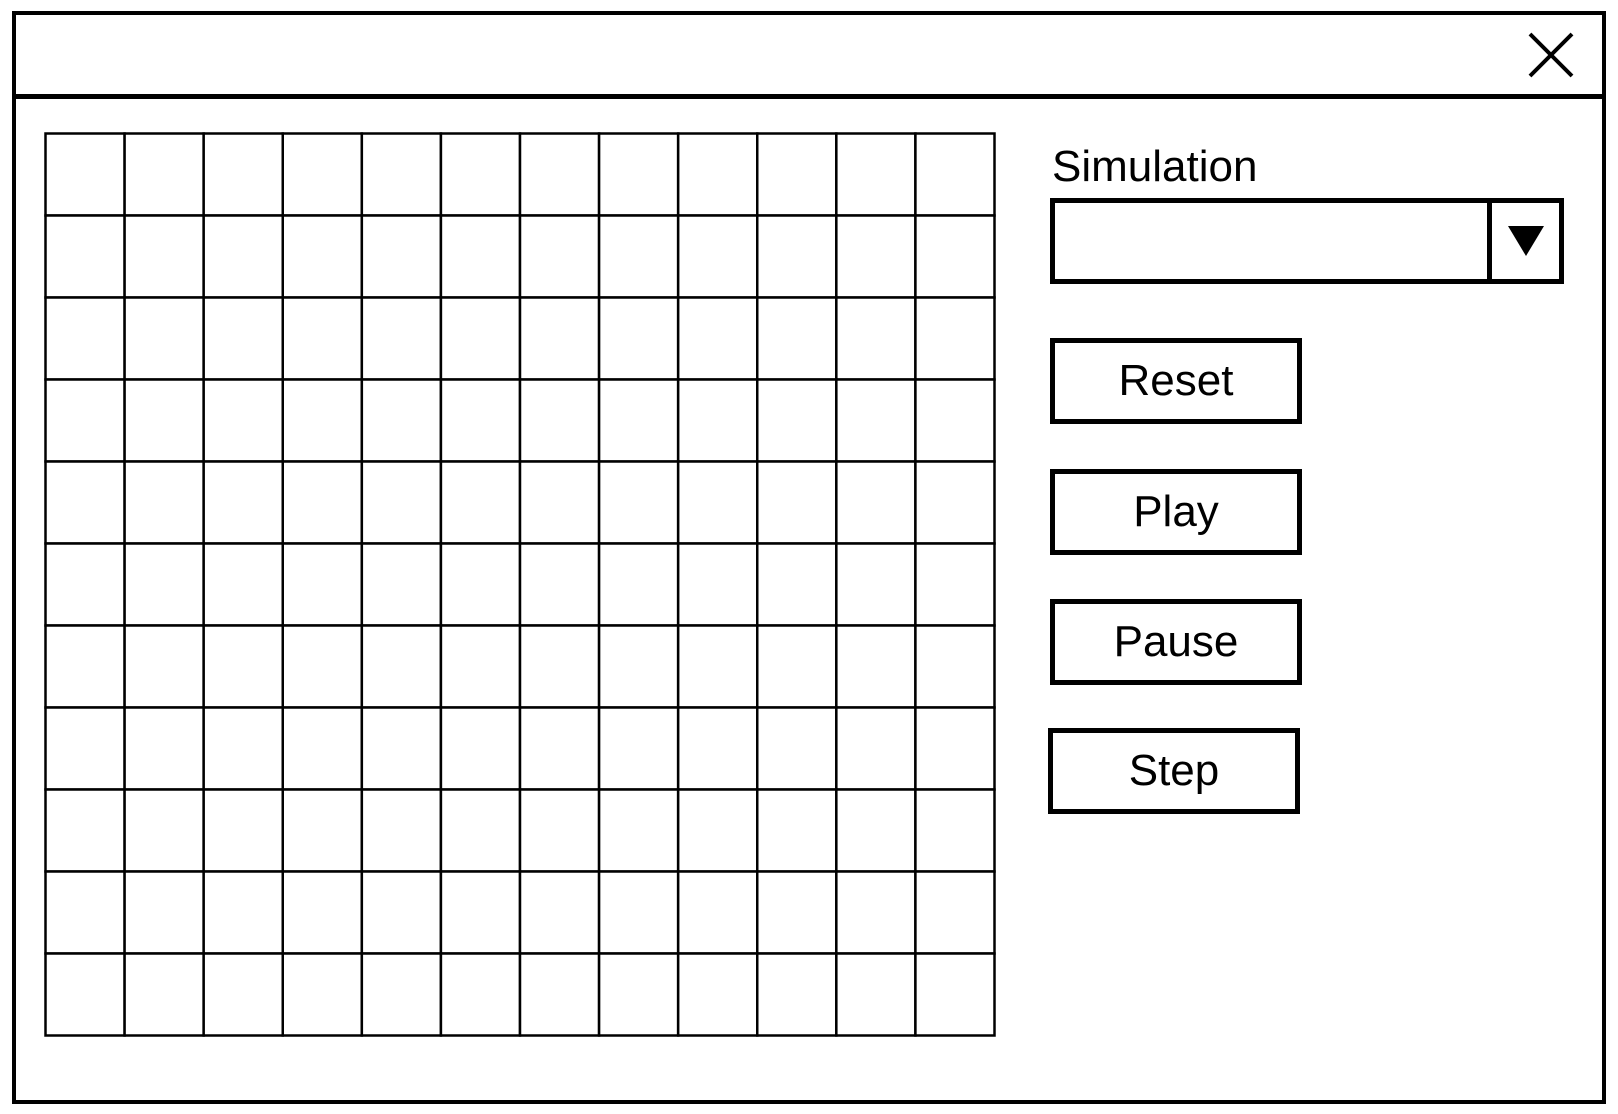 This screenshot has height=1114, width=1618. What do you see at coordinates (1523, 241) in the screenshot?
I see `dropdown-arrow-button` at bounding box center [1523, 241].